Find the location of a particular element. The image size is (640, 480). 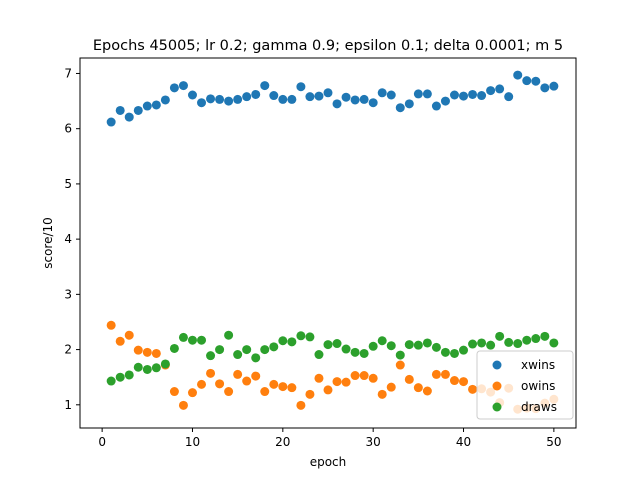

y-tick-label: 4 is located at coordinates (68, 239).